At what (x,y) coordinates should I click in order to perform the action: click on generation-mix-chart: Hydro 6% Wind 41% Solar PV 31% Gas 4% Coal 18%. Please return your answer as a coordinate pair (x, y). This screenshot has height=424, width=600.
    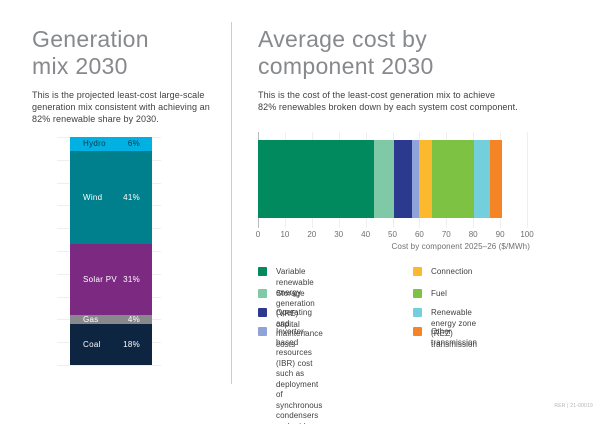
    Looking at the image, I should click on (109, 251).